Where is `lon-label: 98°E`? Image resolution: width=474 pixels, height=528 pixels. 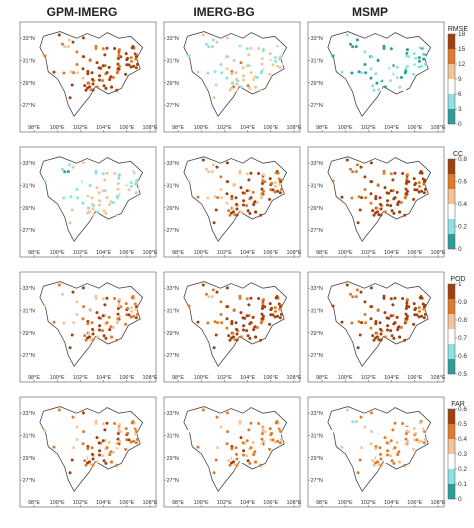 lon-label: 98°E is located at coordinates (322, 253).